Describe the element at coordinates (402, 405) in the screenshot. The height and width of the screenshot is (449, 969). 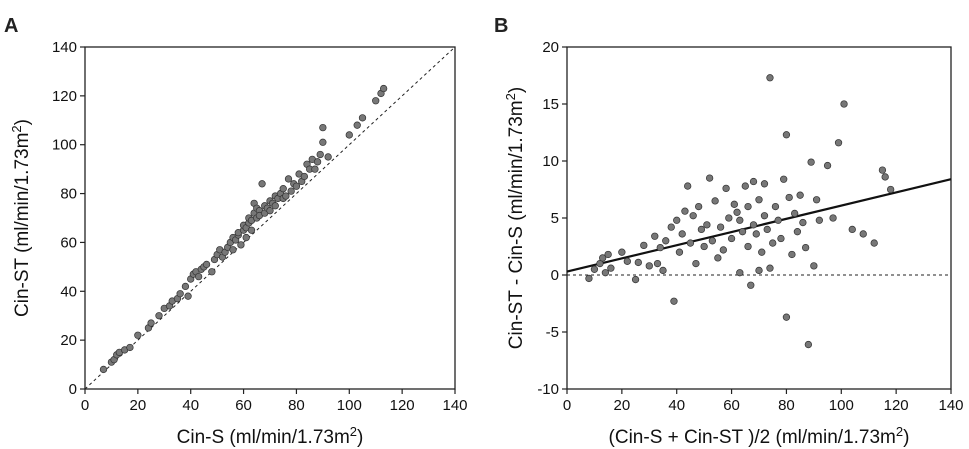
I see `x-tick-label: 120` at that location.